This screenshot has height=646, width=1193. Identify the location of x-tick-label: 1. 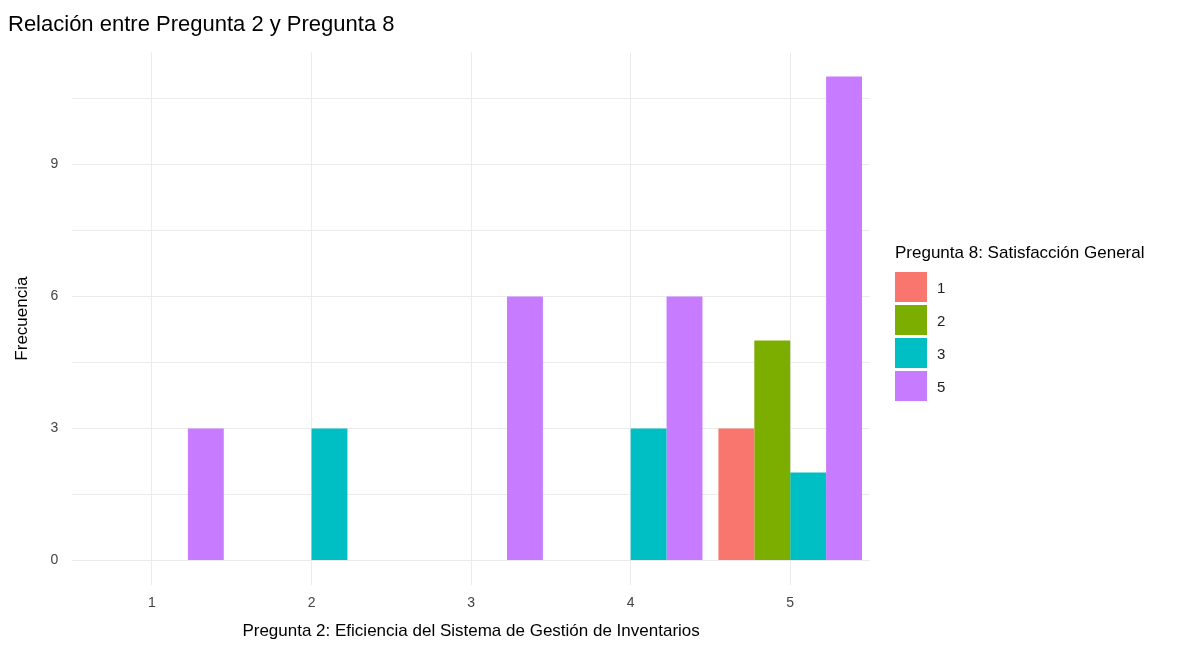
(152, 602).